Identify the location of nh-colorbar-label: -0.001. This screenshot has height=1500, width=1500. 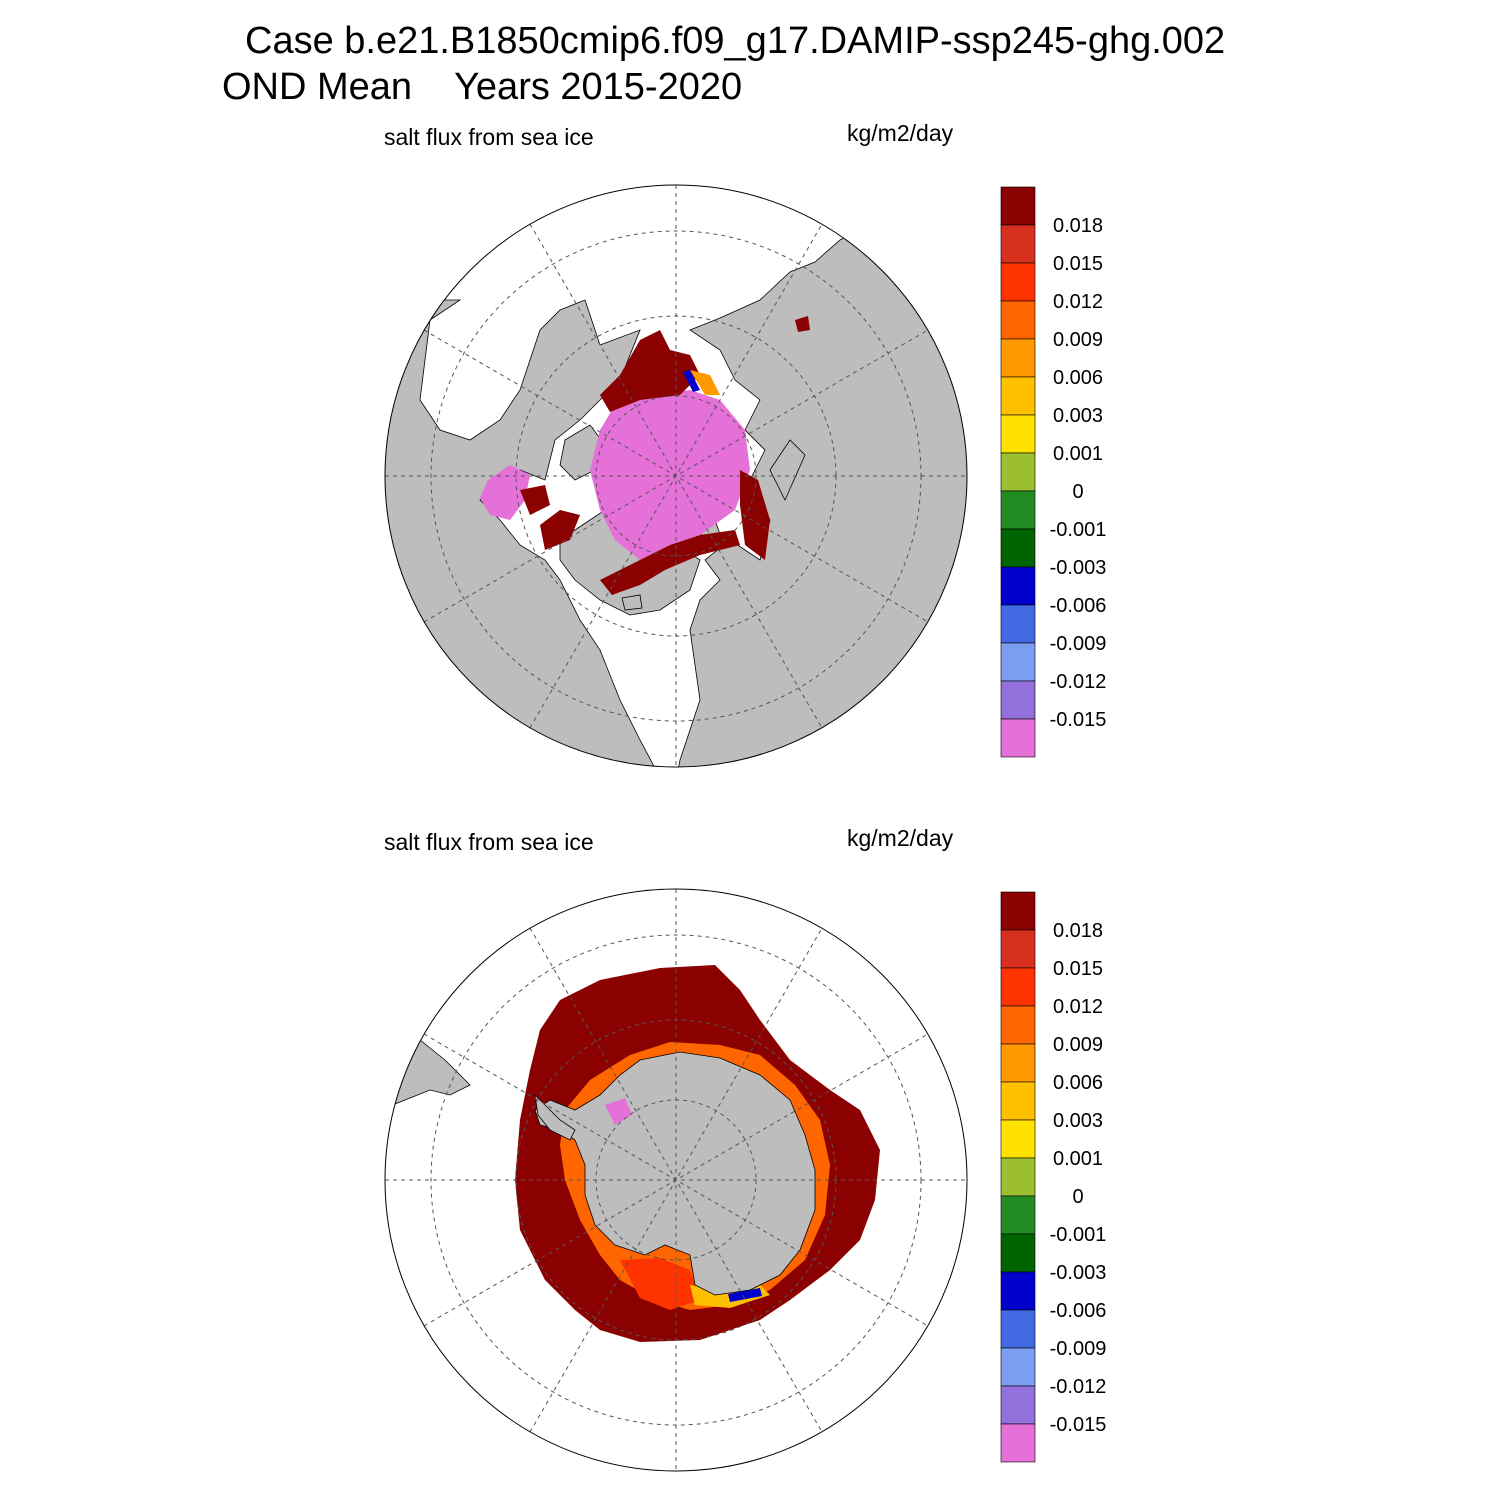
(1078, 530).